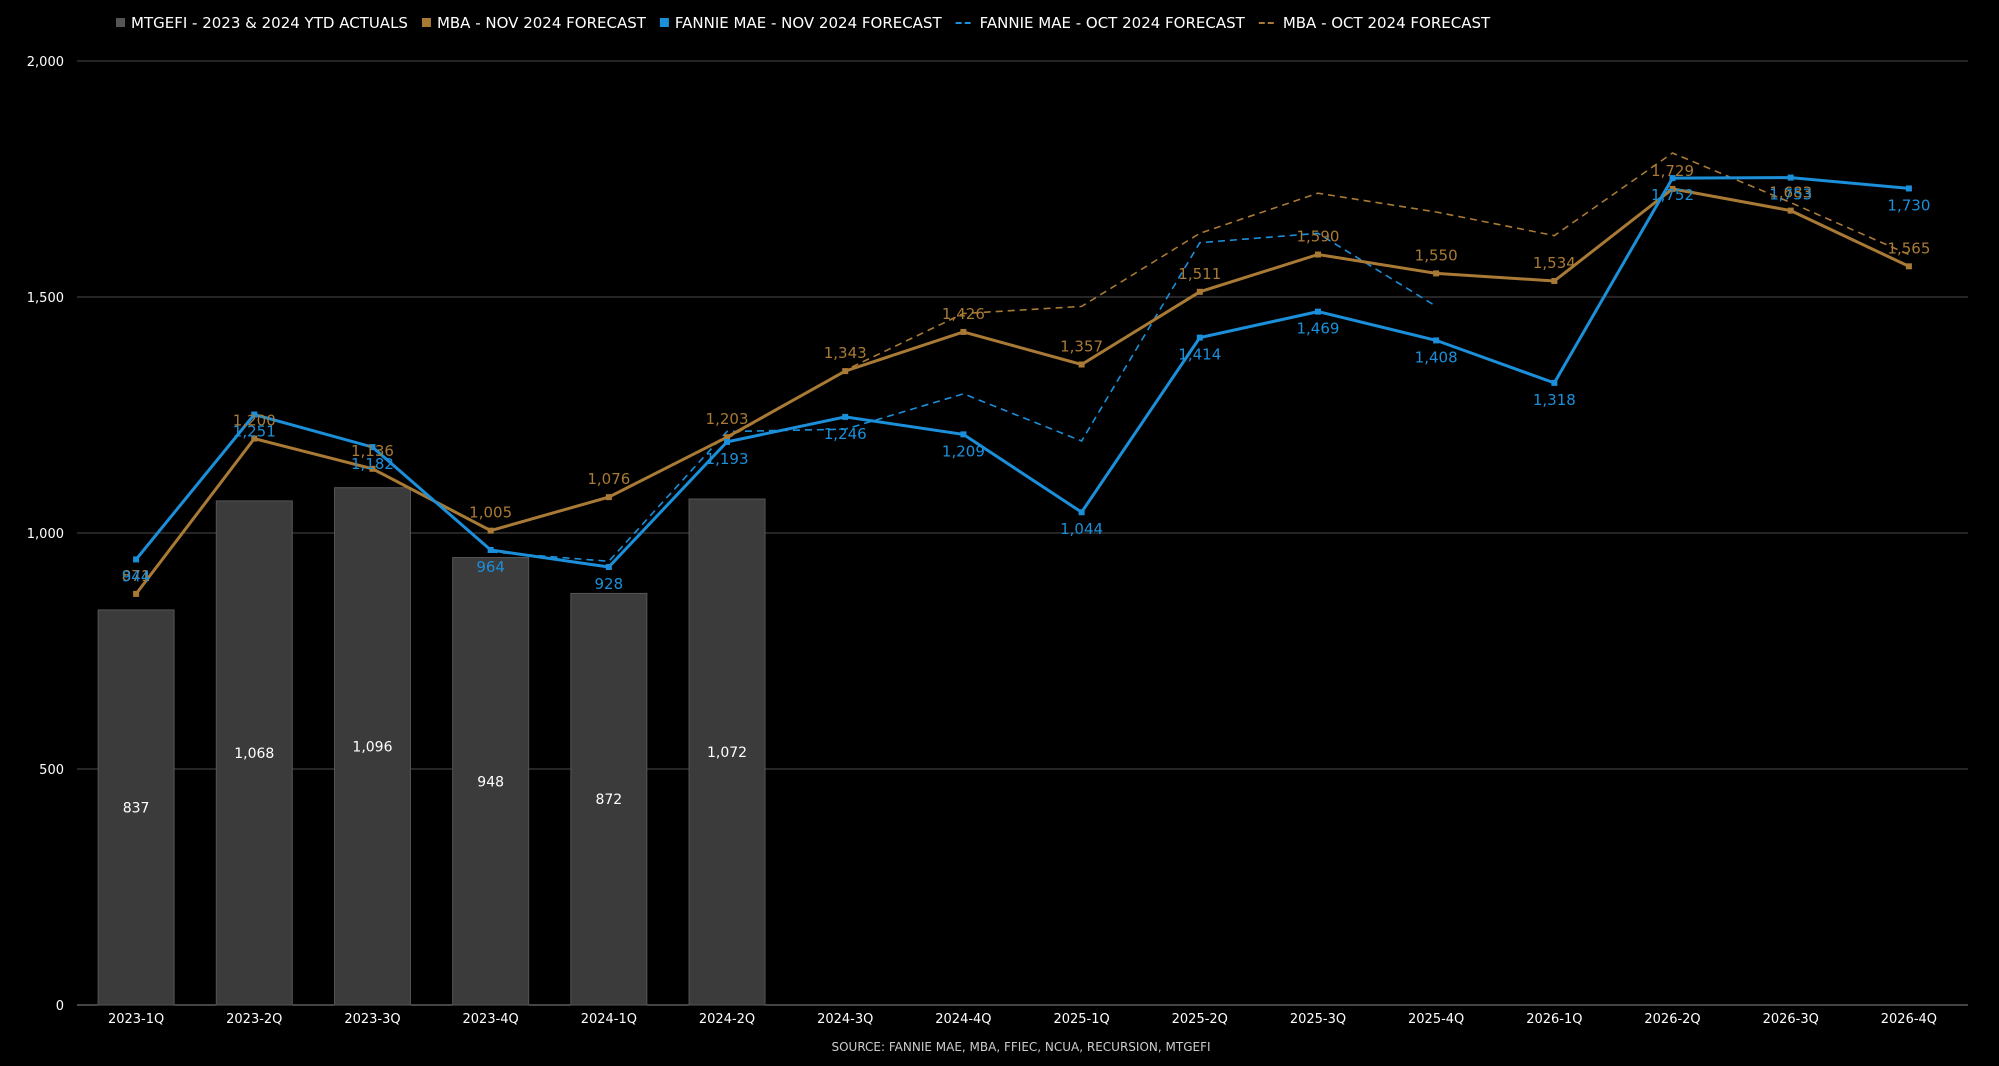 This screenshot has width=1999, height=1066. What do you see at coordinates (51, 770) in the screenshot?
I see `y-tick-label: 500` at bounding box center [51, 770].